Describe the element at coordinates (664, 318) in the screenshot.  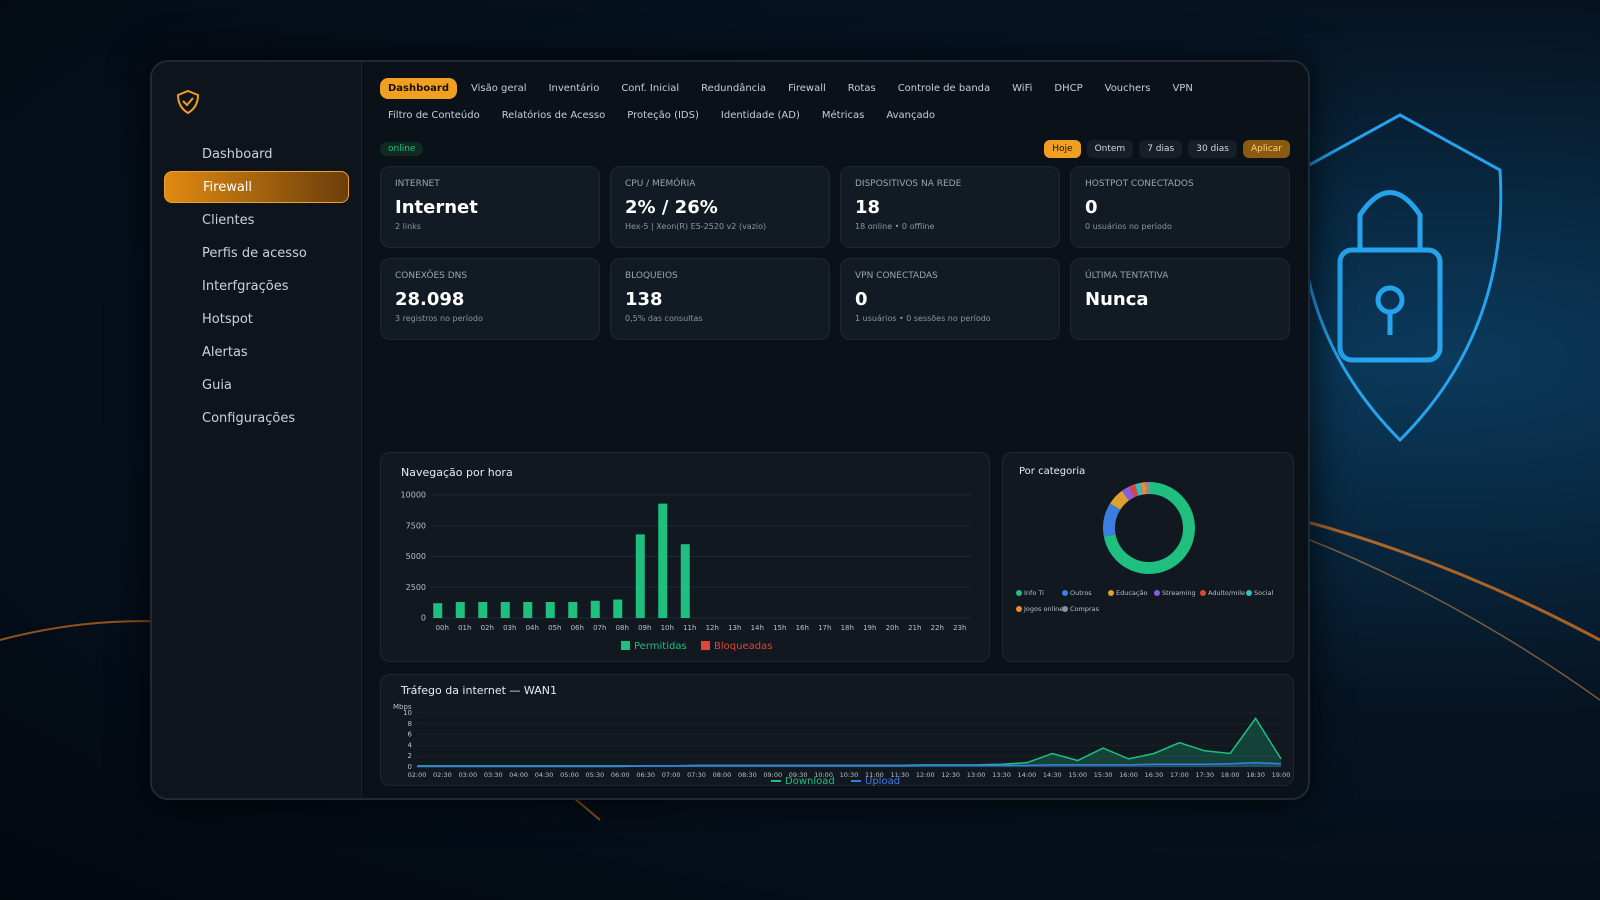
I see `card-sub: 0,5% das consultas` at that location.